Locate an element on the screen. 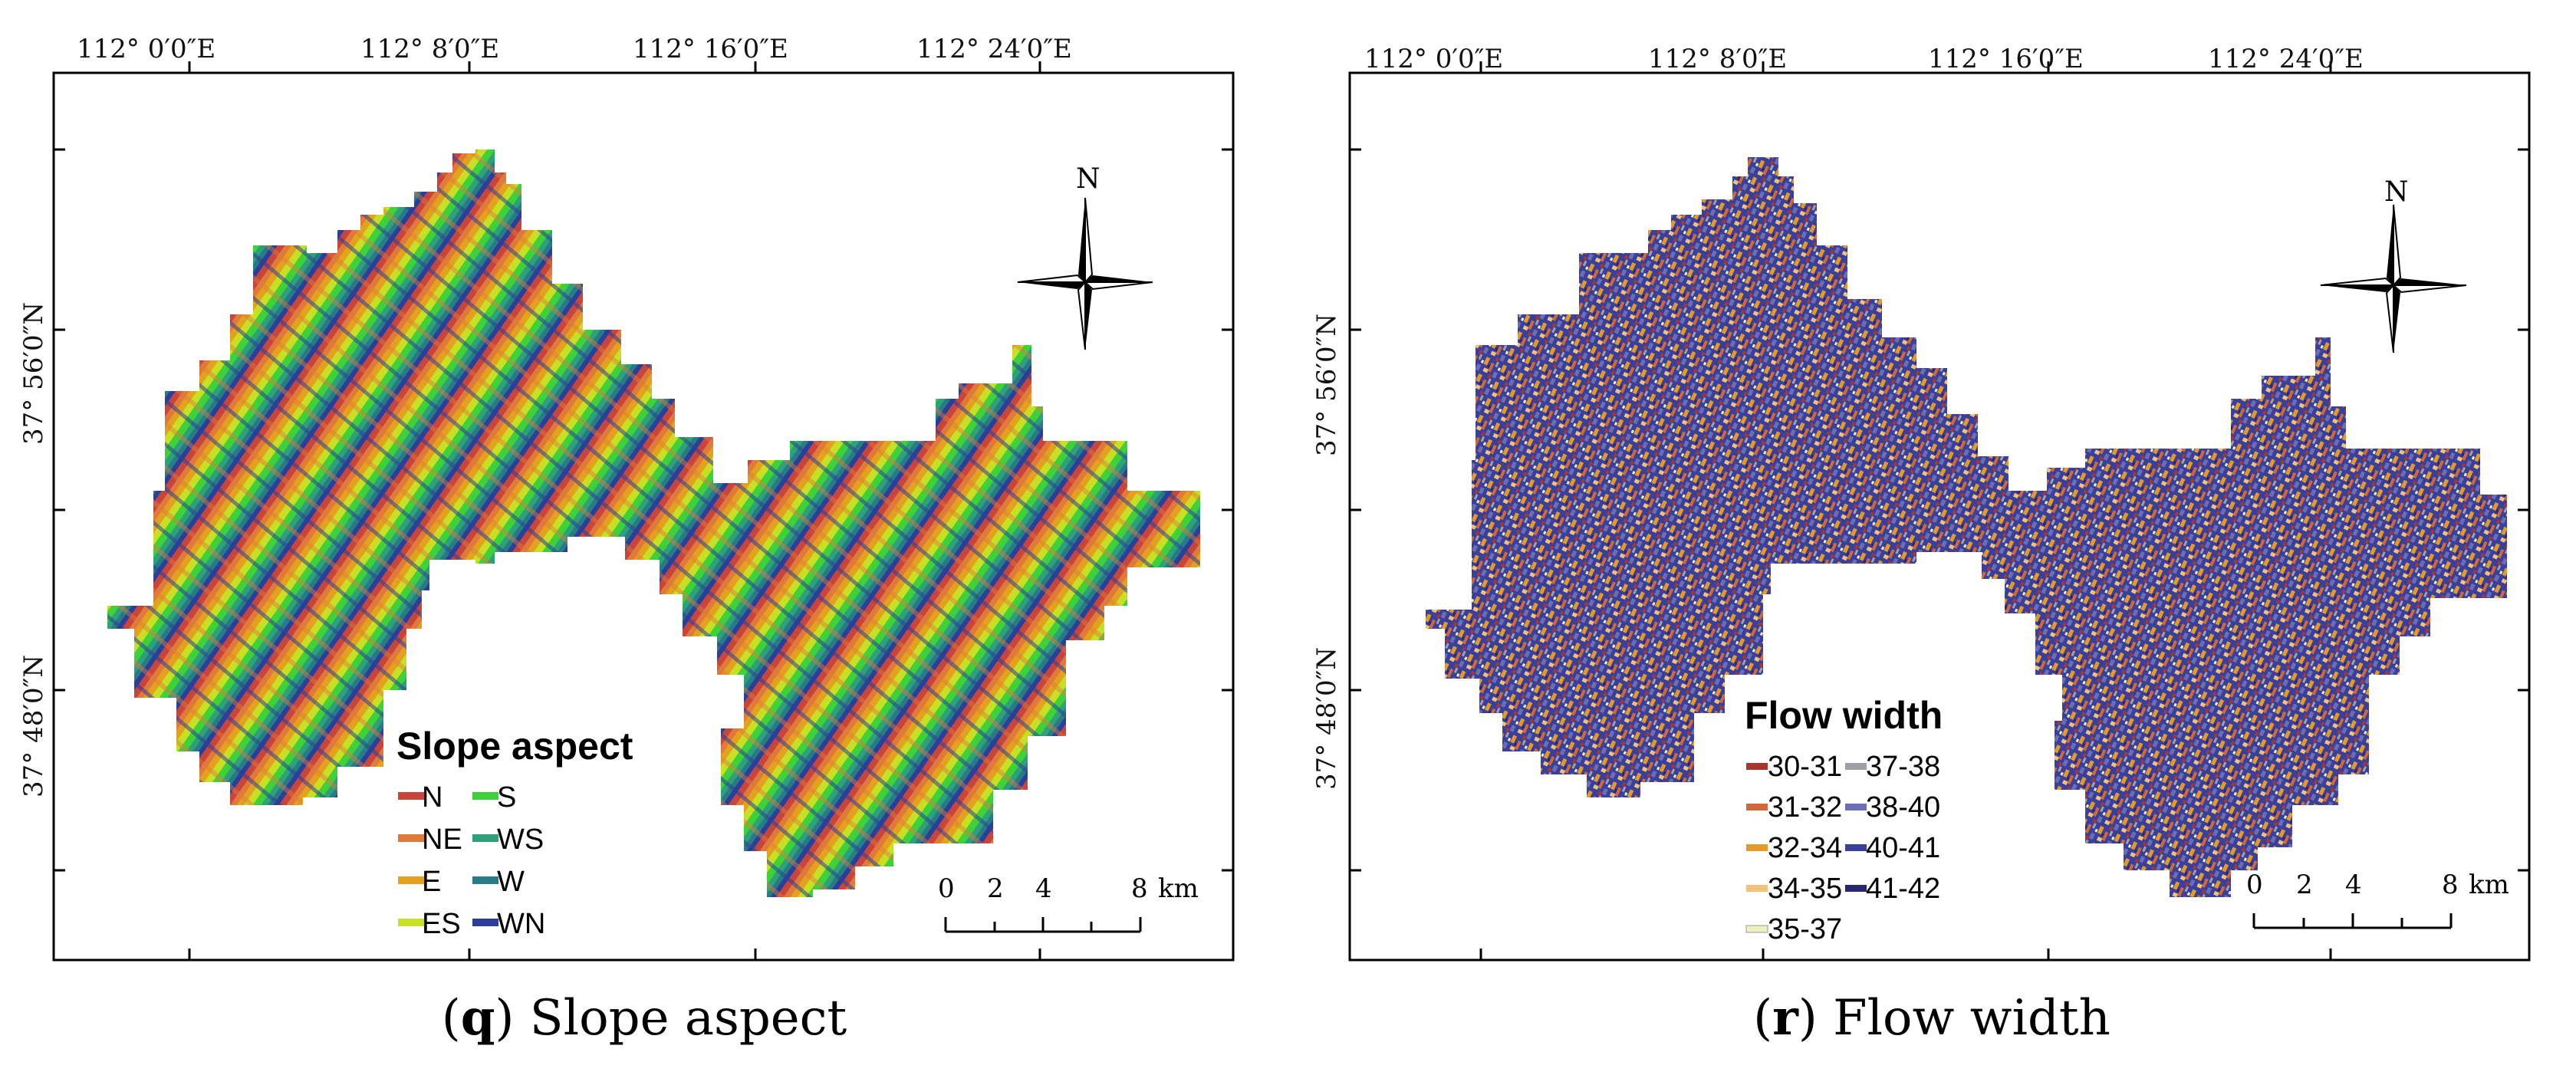 The height and width of the screenshot is (1085, 2576). legend-label: S is located at coordinates (506, 797).